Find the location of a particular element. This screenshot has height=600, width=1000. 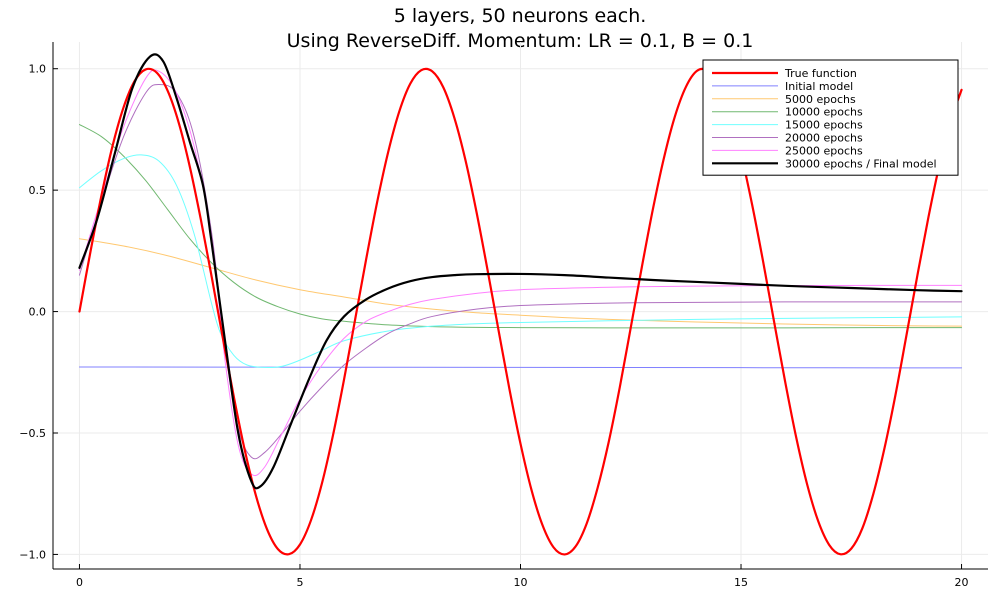

y-tick-label-0: −1.0 is located at coordinates (32, 554).